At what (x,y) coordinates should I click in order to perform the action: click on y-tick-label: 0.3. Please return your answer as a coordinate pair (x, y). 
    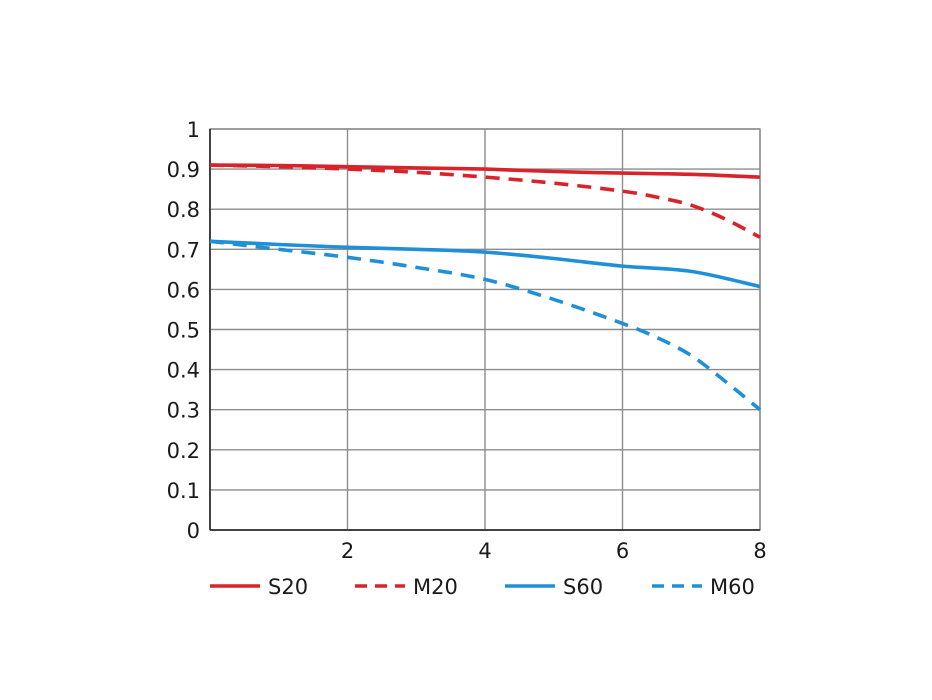
    Looking at the image, I should click on (183, 411).